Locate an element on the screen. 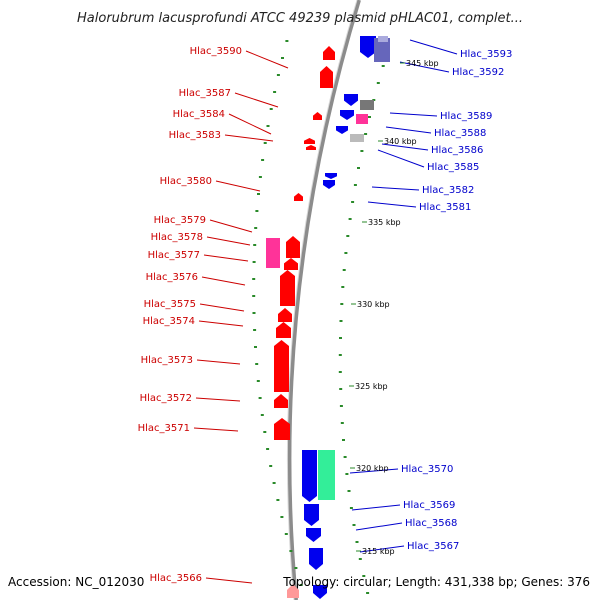 This screenshot has width=600, height=600. kbp-tick-label: 340 kbp is located at coordinates (400, 141).